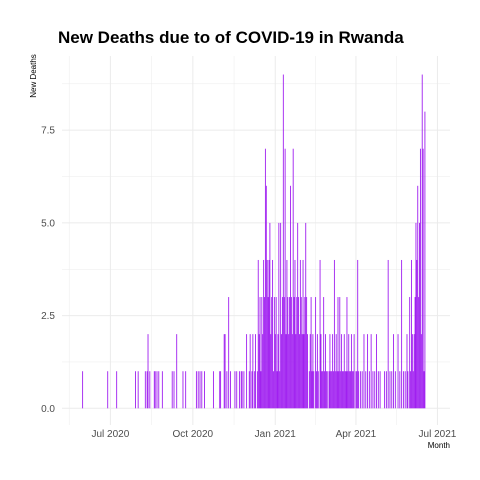 The width and height of the screenshot is (480, 480). I want to click on x-axis-ticks: Jul 2020 Oct 2020 Jan 2021 Apr 2021 Jul 2021, so click(273, 434).